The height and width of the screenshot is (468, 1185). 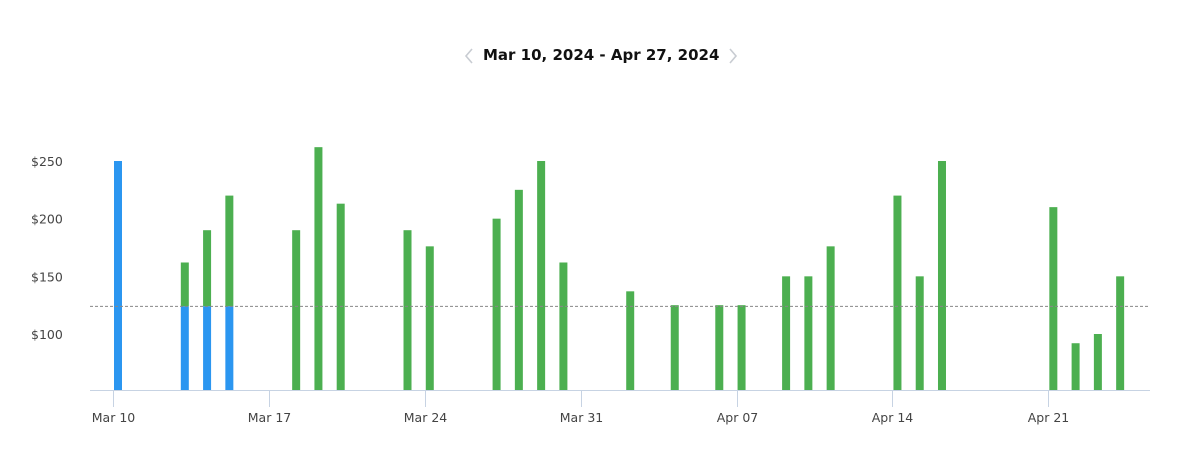 I want to click on x-tick-label: Mar 17, so click(x=269, y=417).